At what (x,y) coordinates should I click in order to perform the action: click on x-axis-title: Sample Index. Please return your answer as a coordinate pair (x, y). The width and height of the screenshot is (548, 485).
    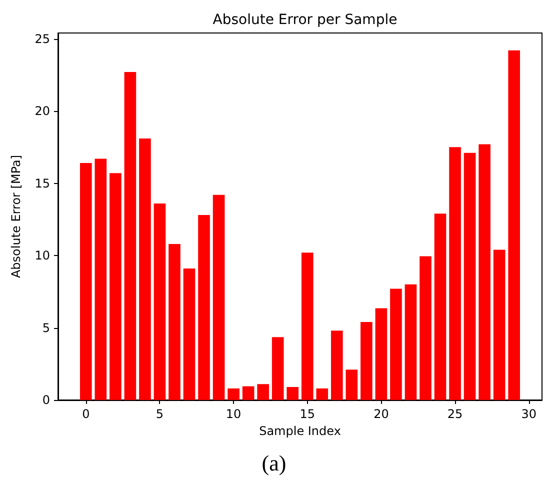
    Looking at the image, I should click on (300, 431).